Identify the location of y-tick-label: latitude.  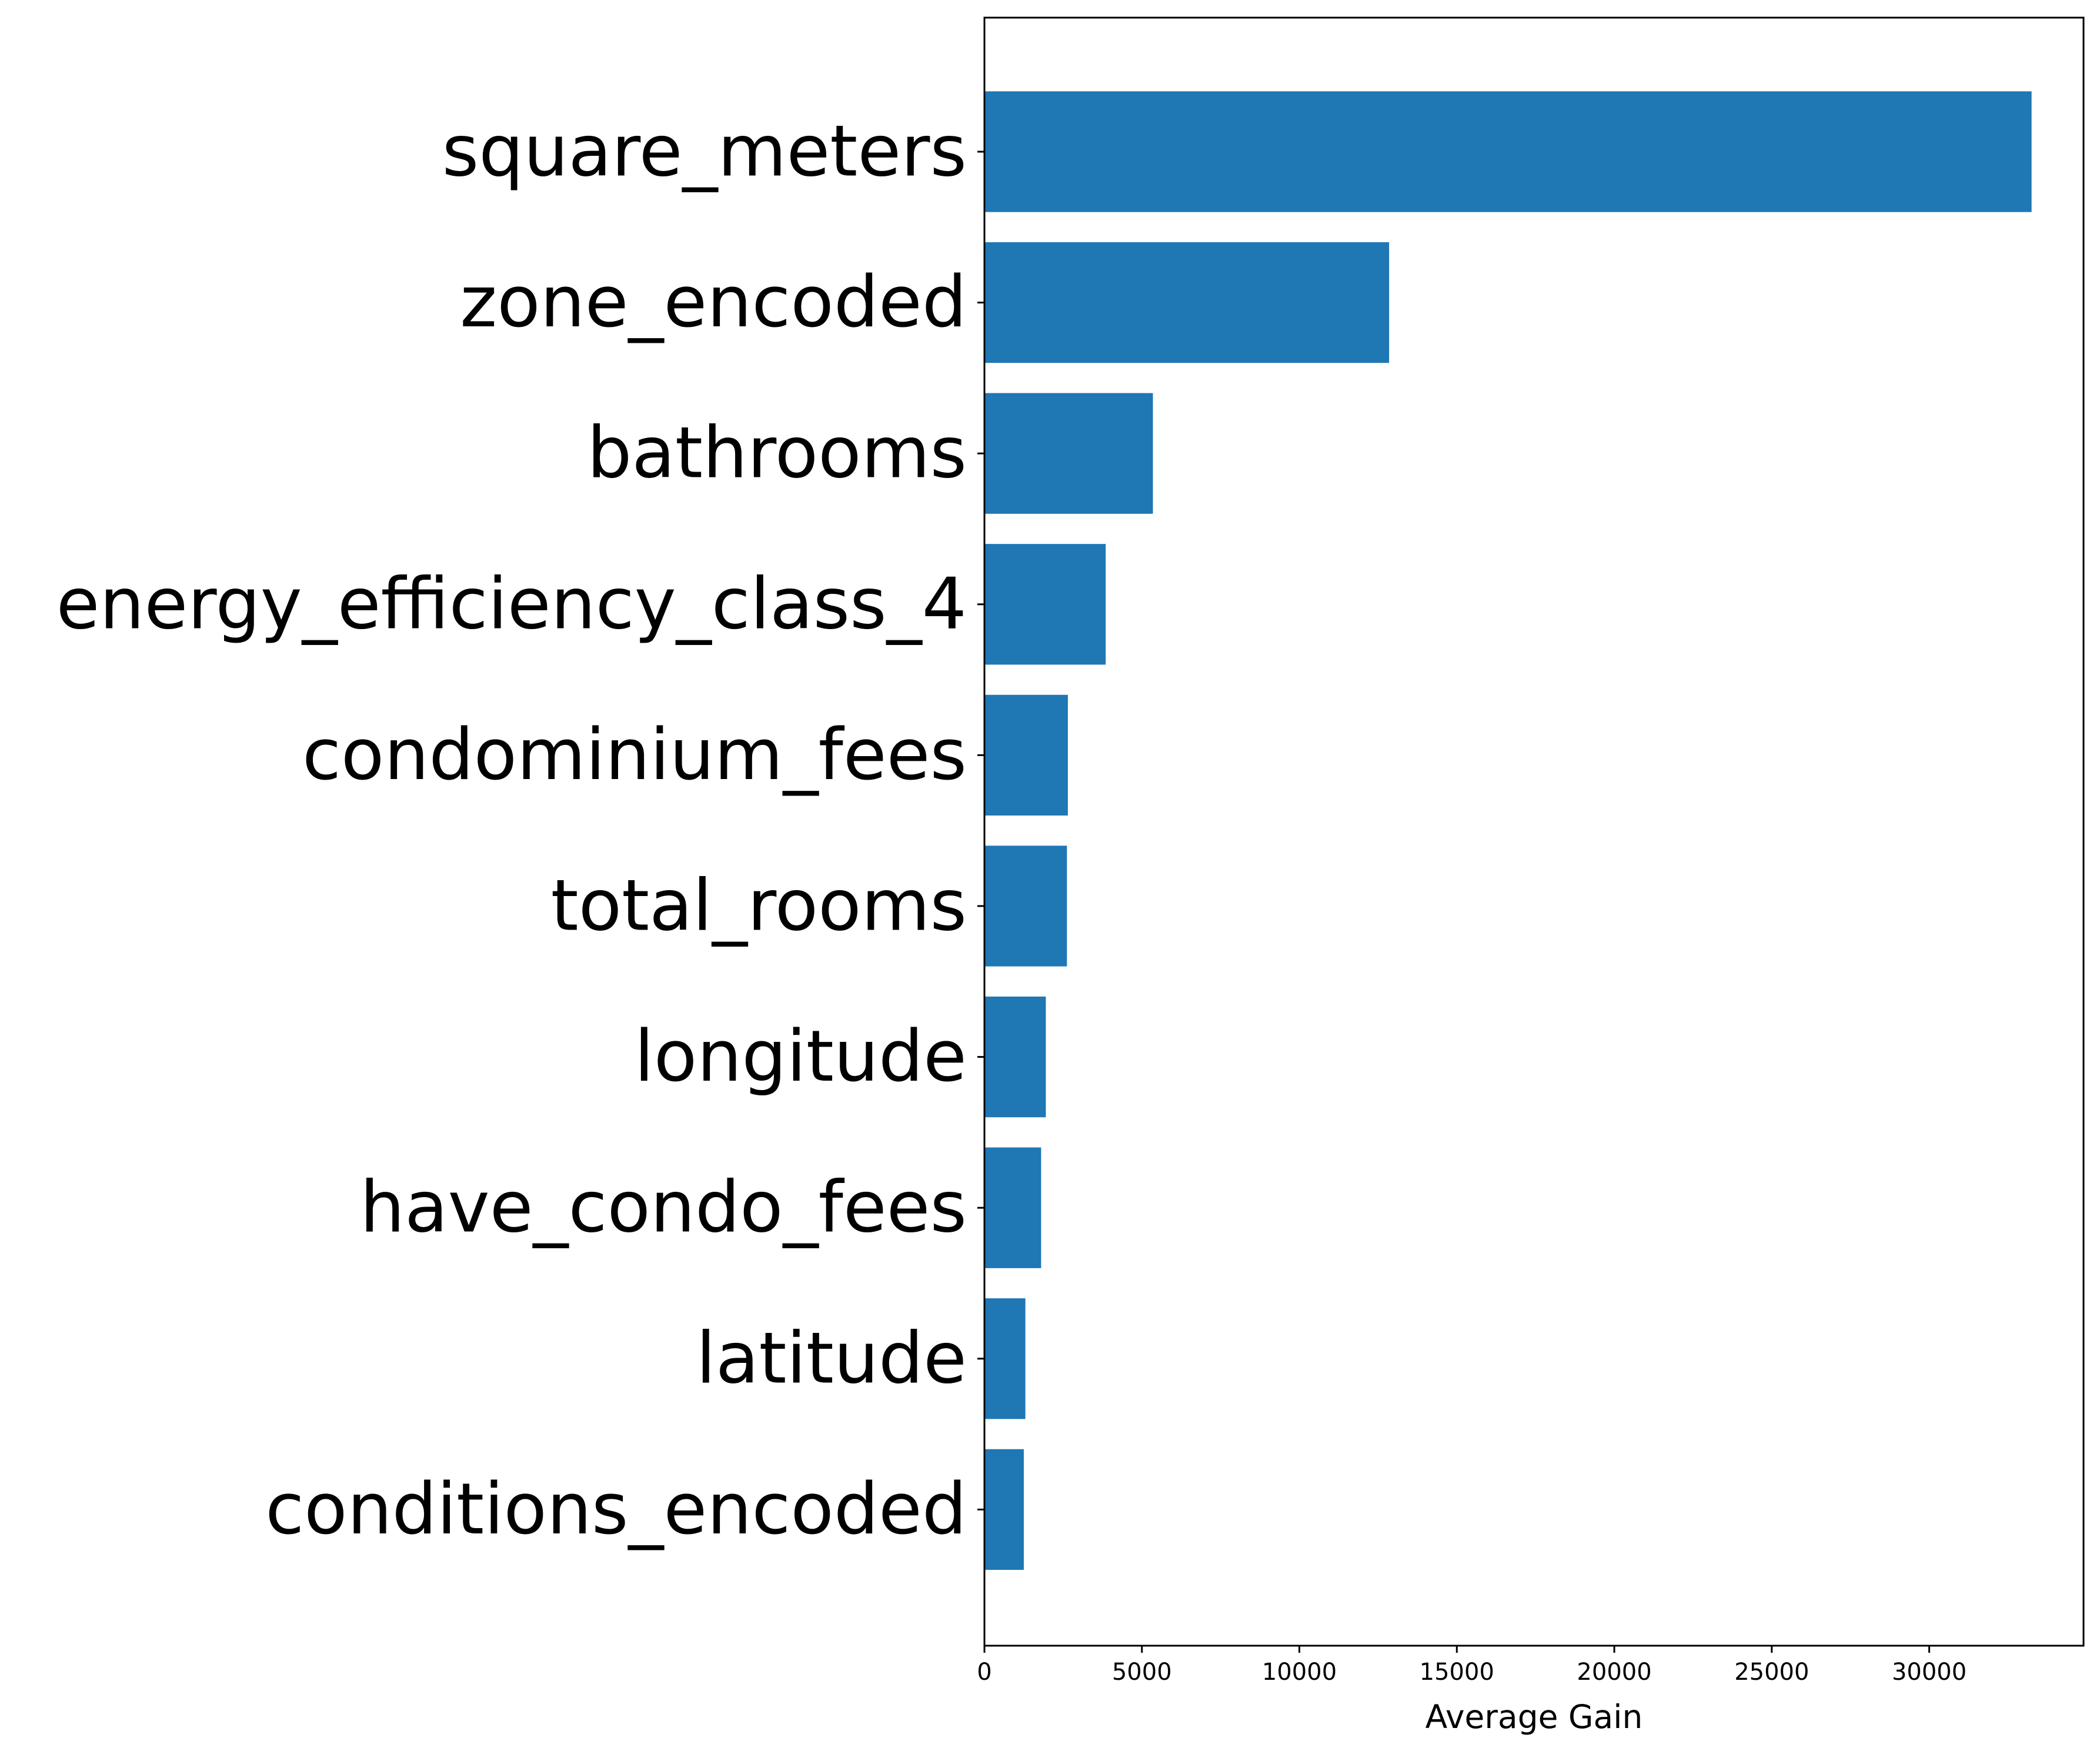
(831, 1359).